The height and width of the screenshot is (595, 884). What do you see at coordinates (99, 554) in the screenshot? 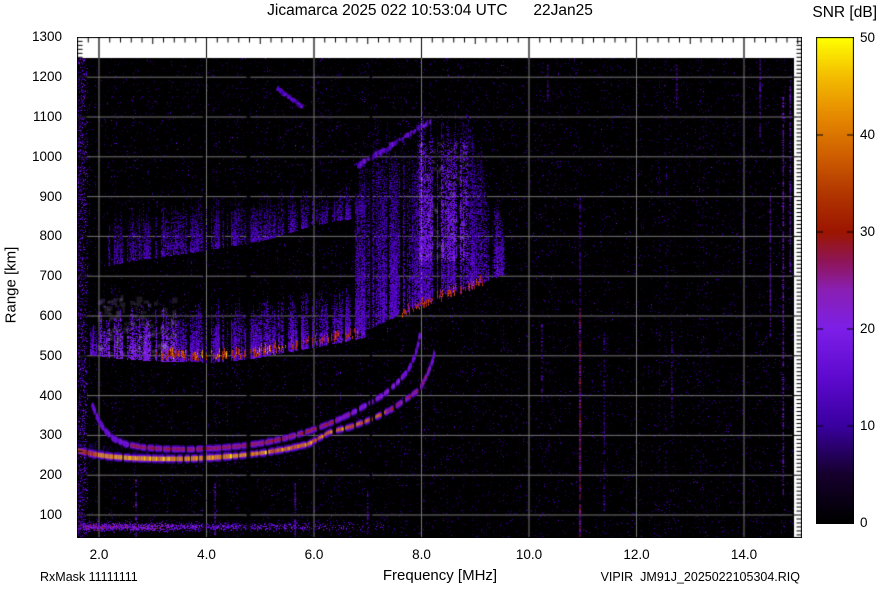
I see `x-tick-label: 2.0` at bounding box center [99, 554].